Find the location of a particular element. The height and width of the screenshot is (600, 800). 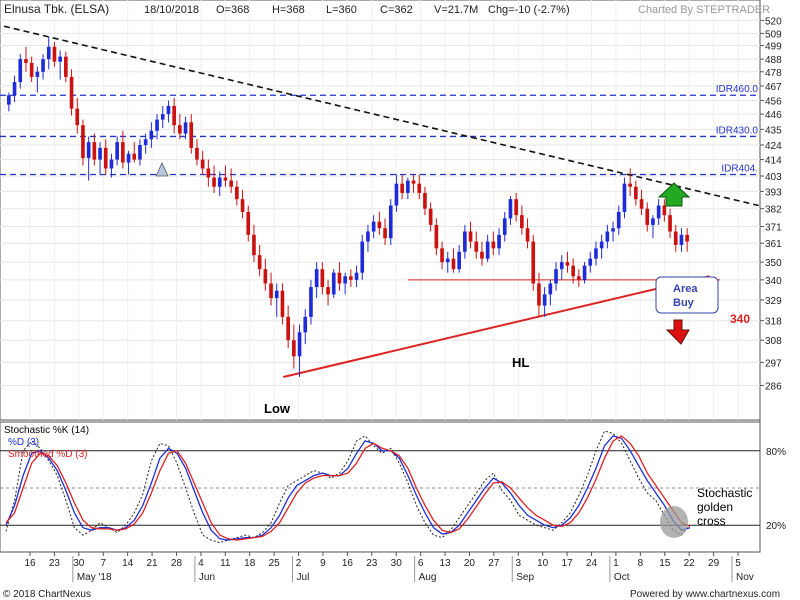

y-tick-label: 382 is located at coordinates (773, 210).